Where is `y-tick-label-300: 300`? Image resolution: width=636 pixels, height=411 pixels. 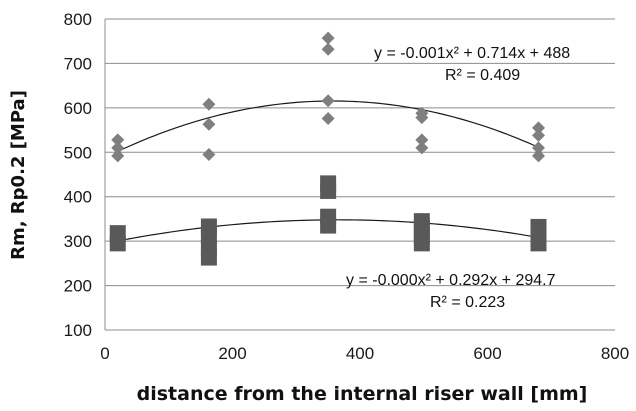 y-tick-label-300: 300 is located at coordinates (78, 241).